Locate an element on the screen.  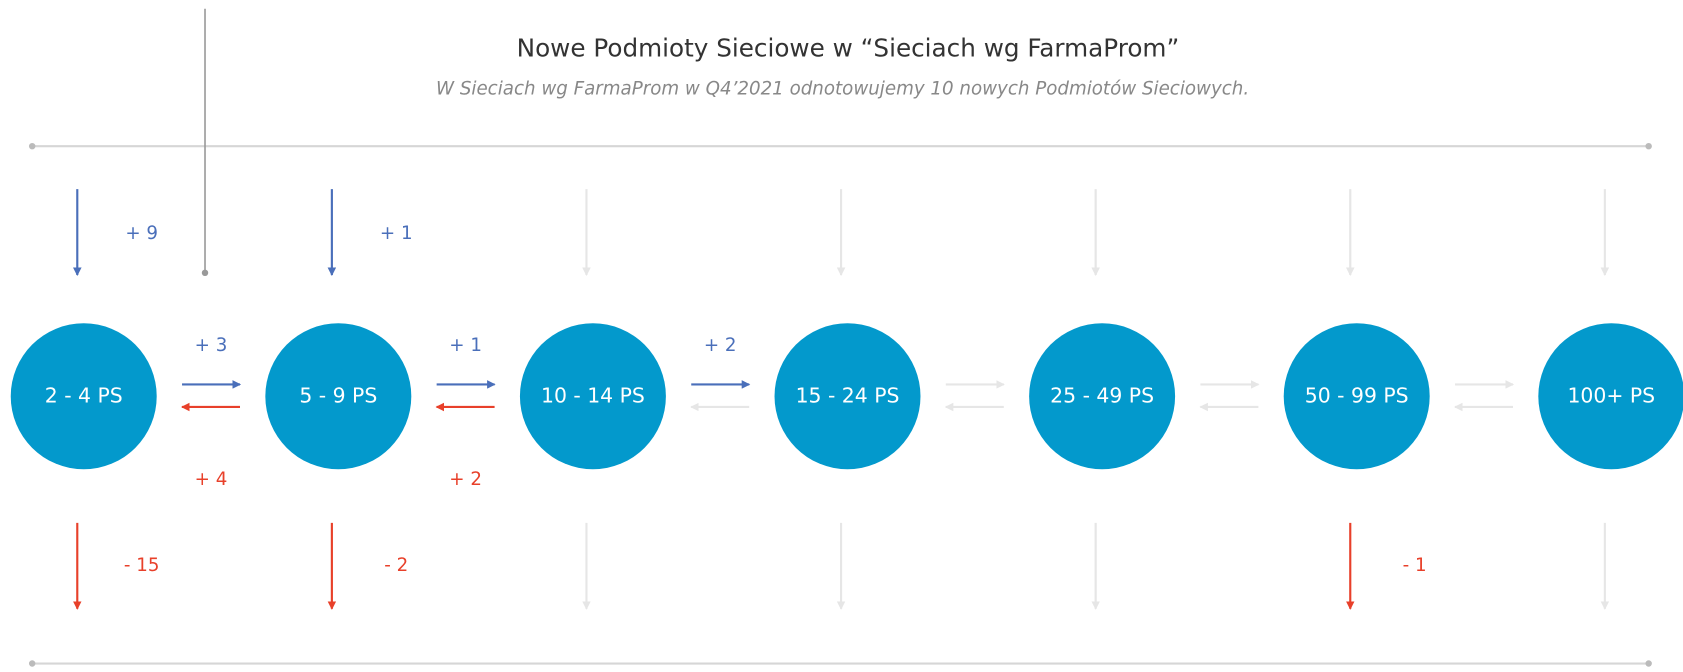
node-label: 10 - 14 PS is located at coordinates (593, 395).